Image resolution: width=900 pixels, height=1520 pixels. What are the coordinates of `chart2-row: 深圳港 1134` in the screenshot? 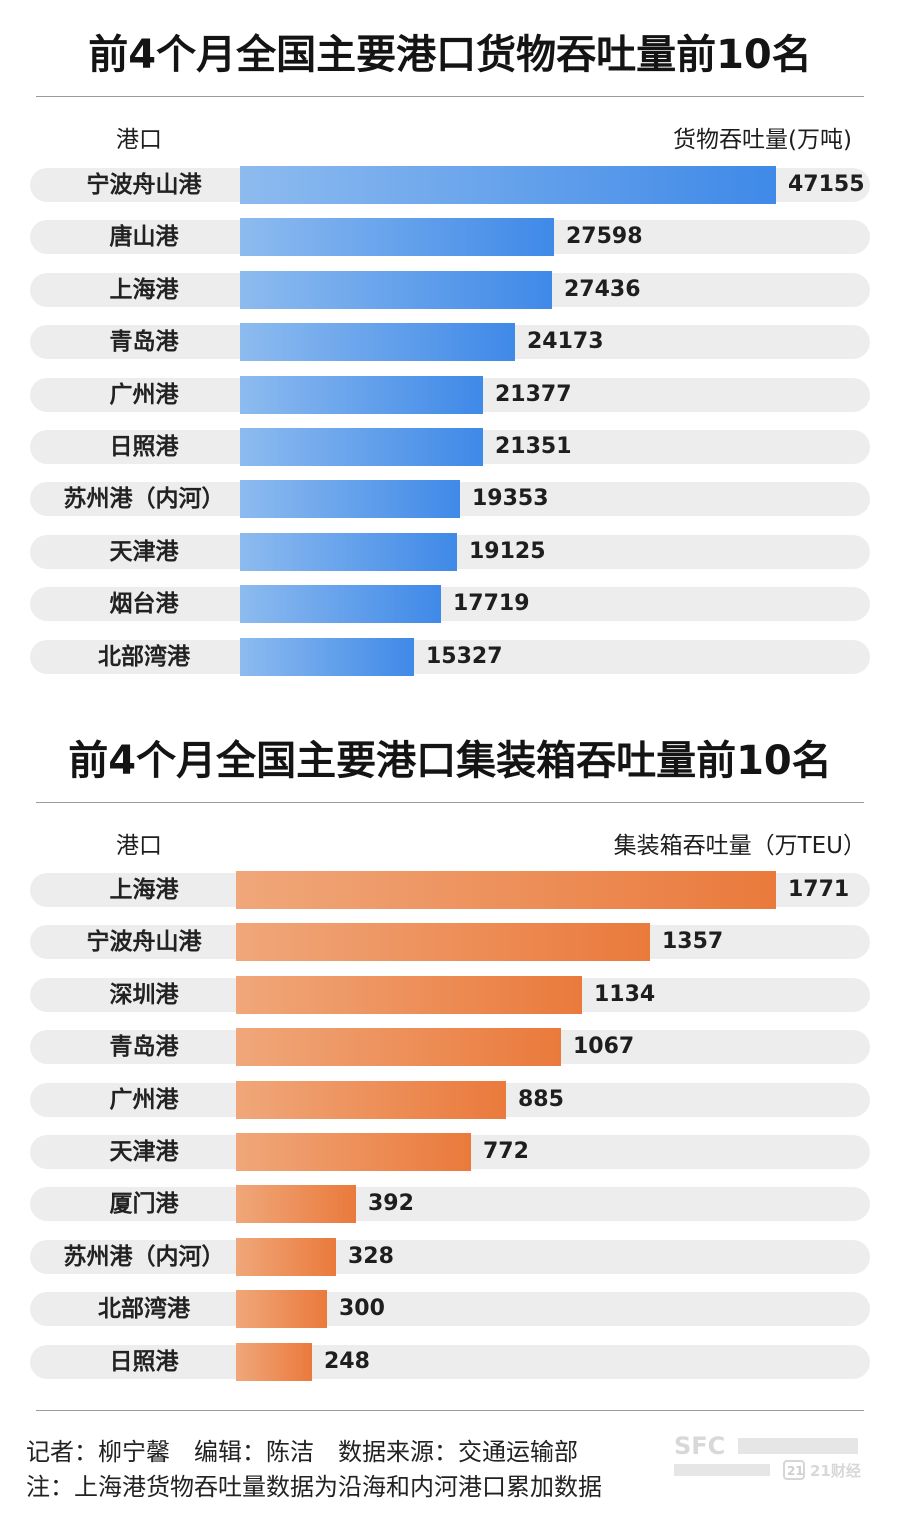 It's located at (450, 994).